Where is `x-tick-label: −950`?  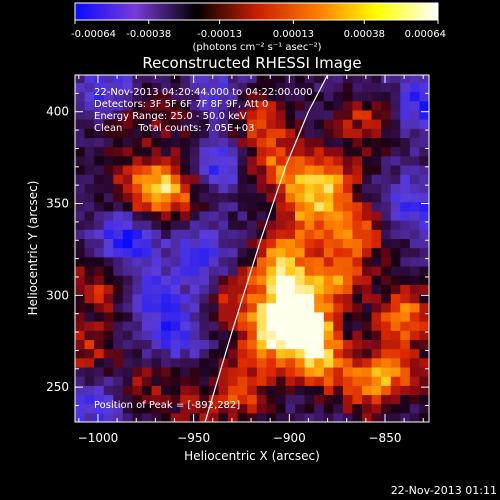 x-tick-label: −950 is located at coordinates (193, 438).